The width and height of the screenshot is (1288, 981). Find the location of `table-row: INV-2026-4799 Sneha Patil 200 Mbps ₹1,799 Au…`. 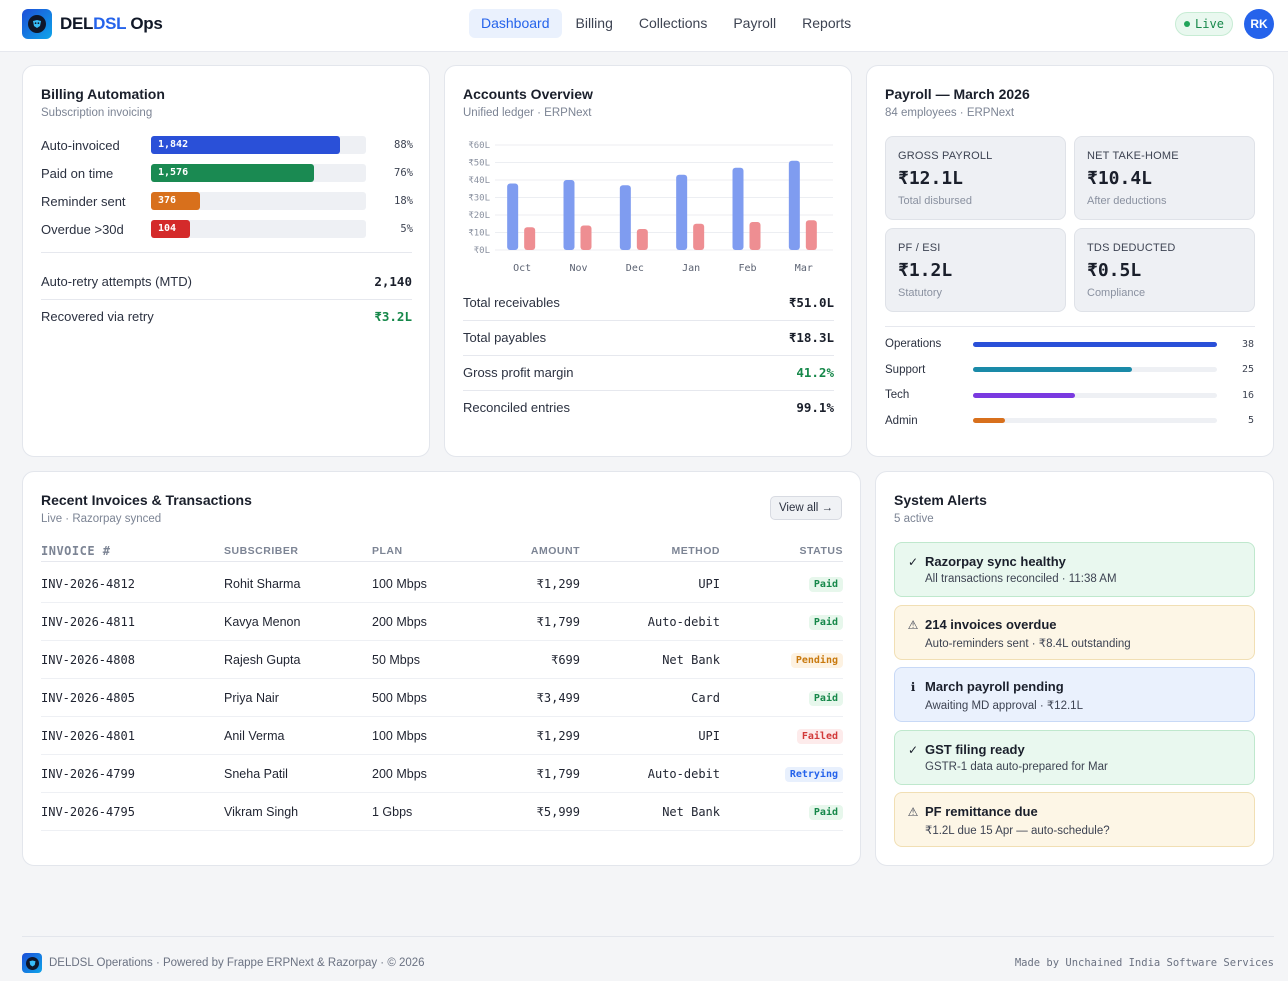

table-row: INV-2026-4799 Sneha Patil 200 Mbps ₹1,799 Au… is located at coordinates (442, 774).